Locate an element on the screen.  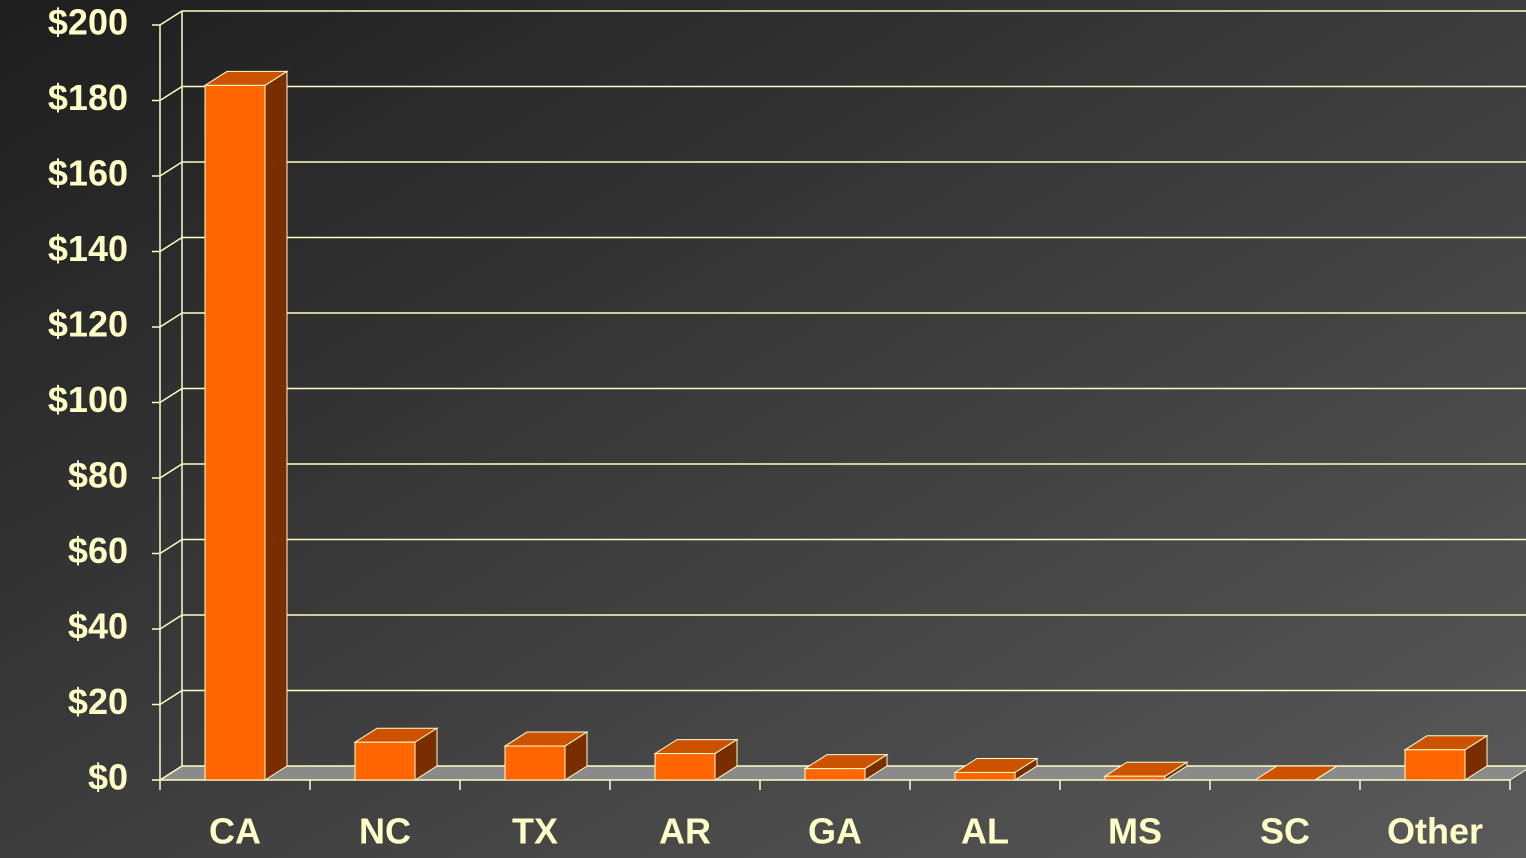
y-tick-label: $80 is located at coordinates (98, 475).